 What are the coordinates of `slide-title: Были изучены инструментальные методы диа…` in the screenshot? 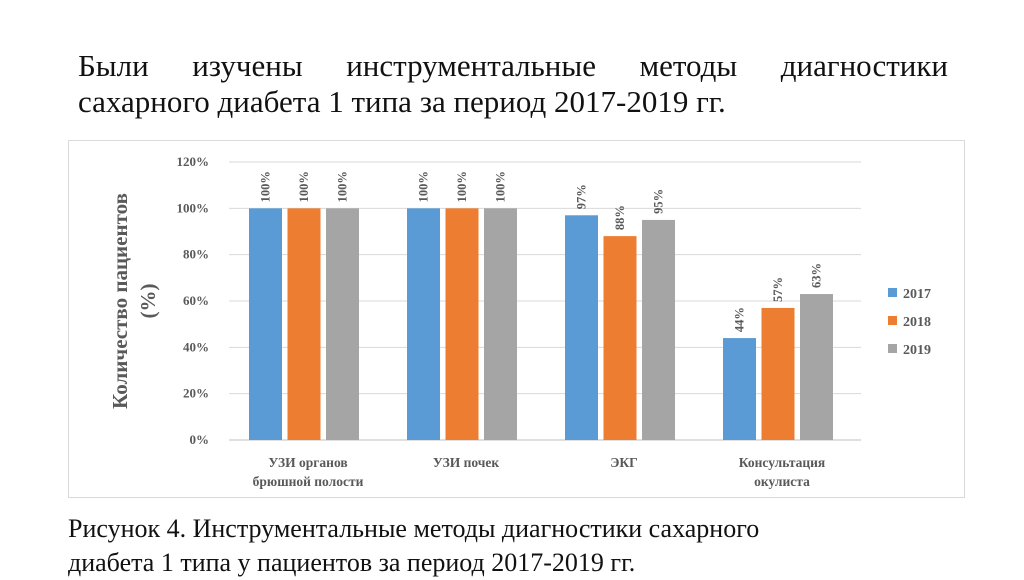 It's located at (513, 84).